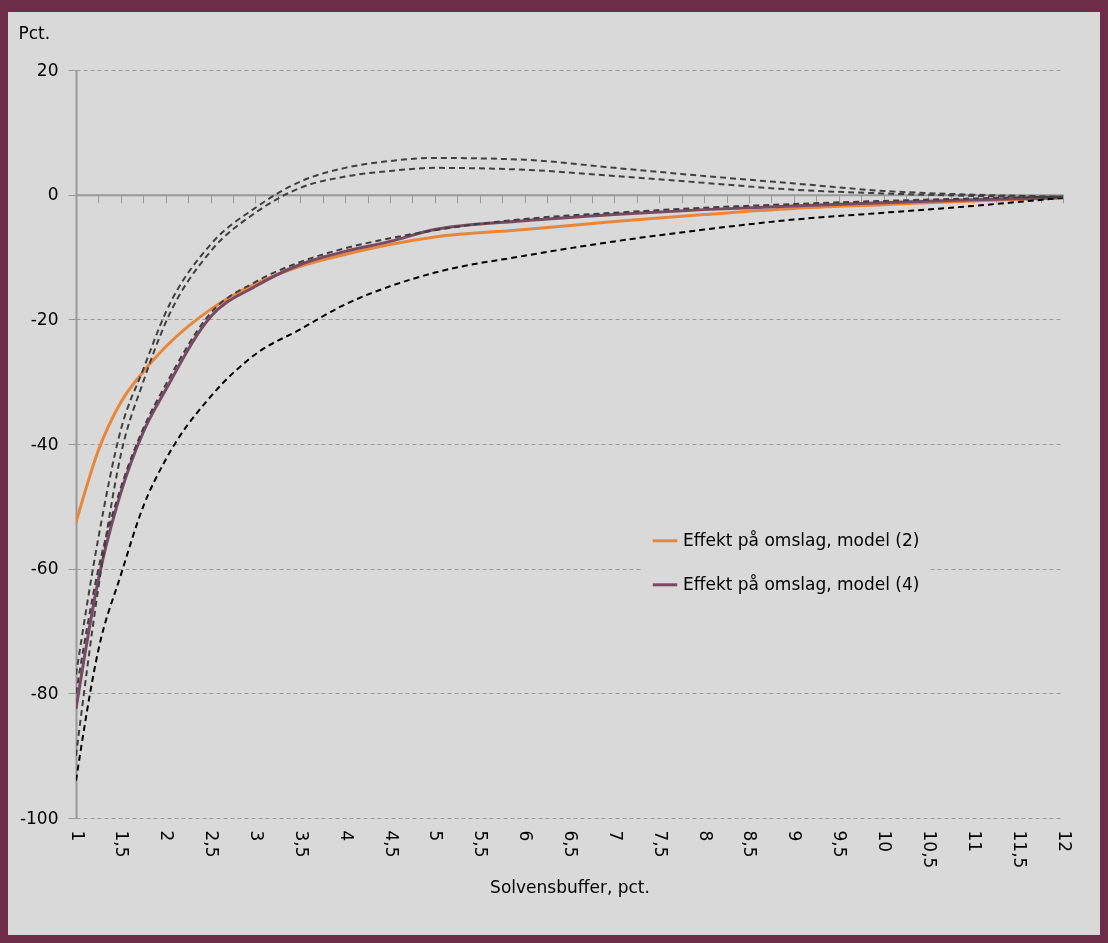  Describe the element at coordinates (44, 568) in the screenshot. I see `y-tick-label: -60` at that location.